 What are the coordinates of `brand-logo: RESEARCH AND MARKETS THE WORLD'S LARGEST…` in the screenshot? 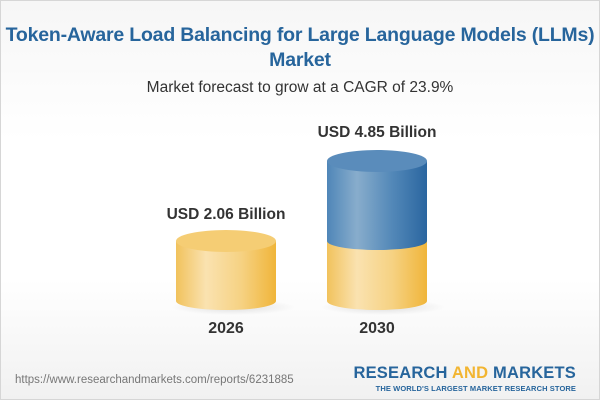 It's located at (464, 379).